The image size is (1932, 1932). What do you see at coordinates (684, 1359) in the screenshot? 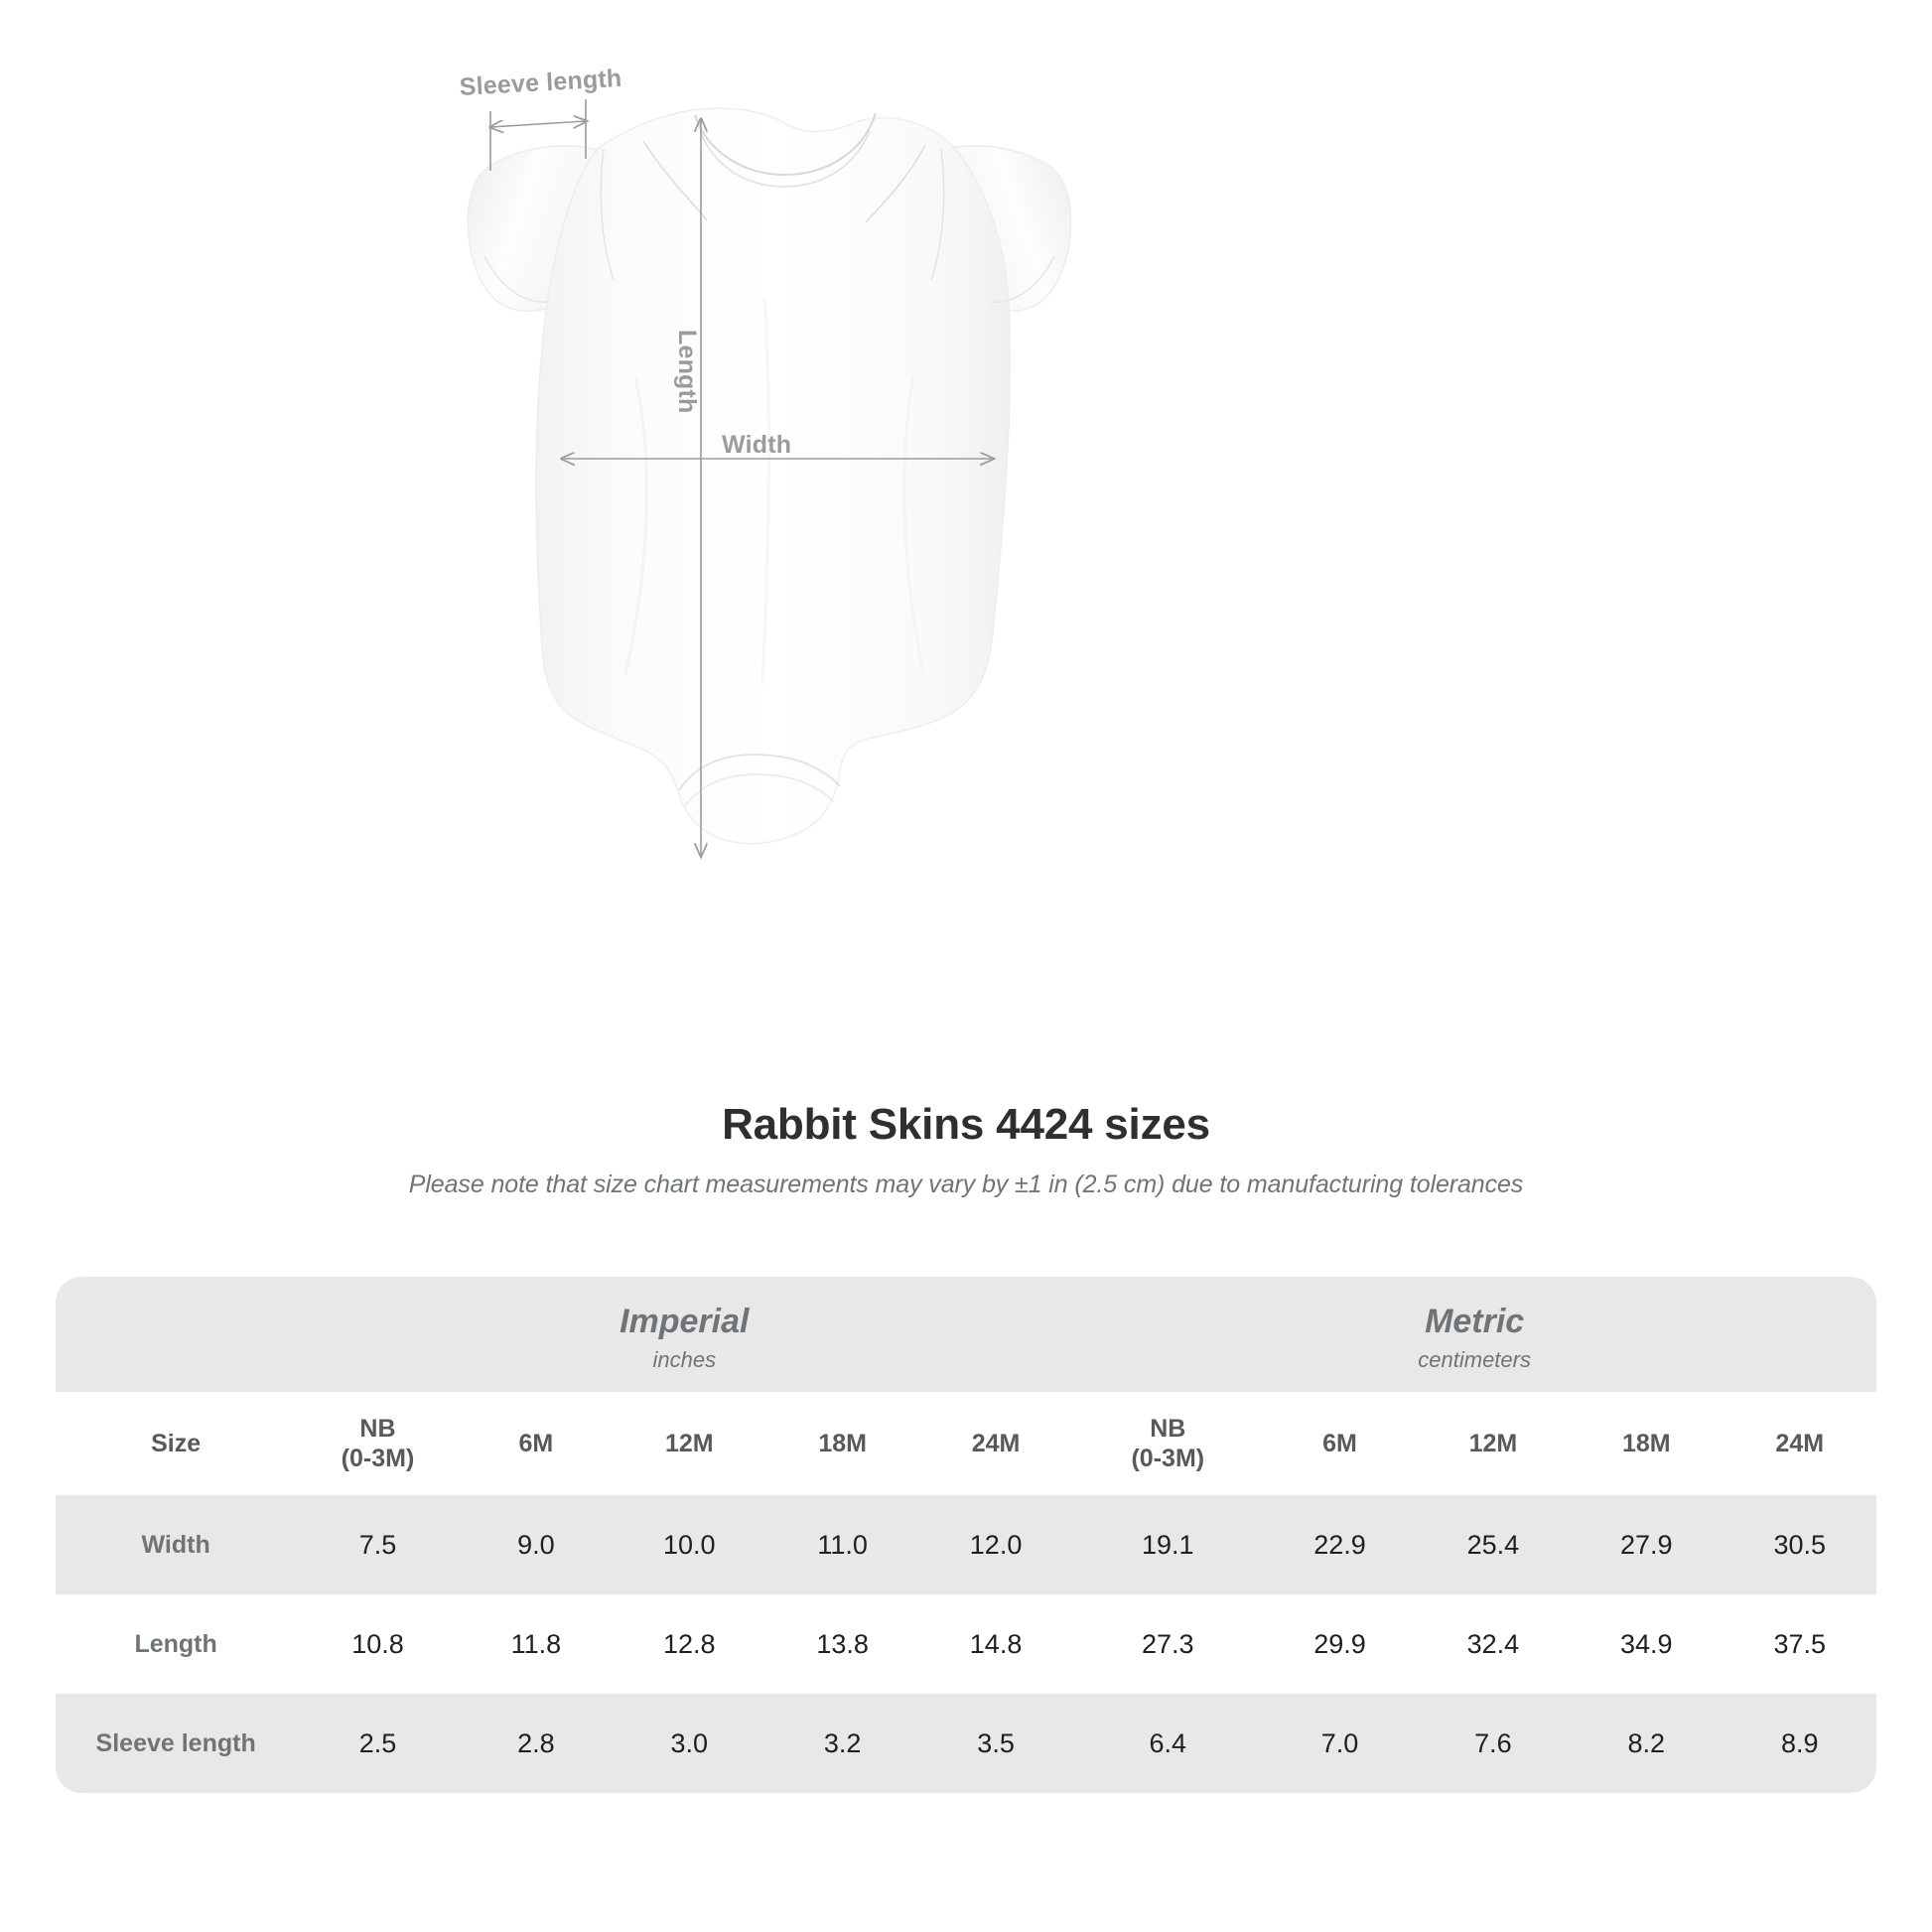
I see `unit-group-imperial-unit: inches` at bounding box center [684, 1359].